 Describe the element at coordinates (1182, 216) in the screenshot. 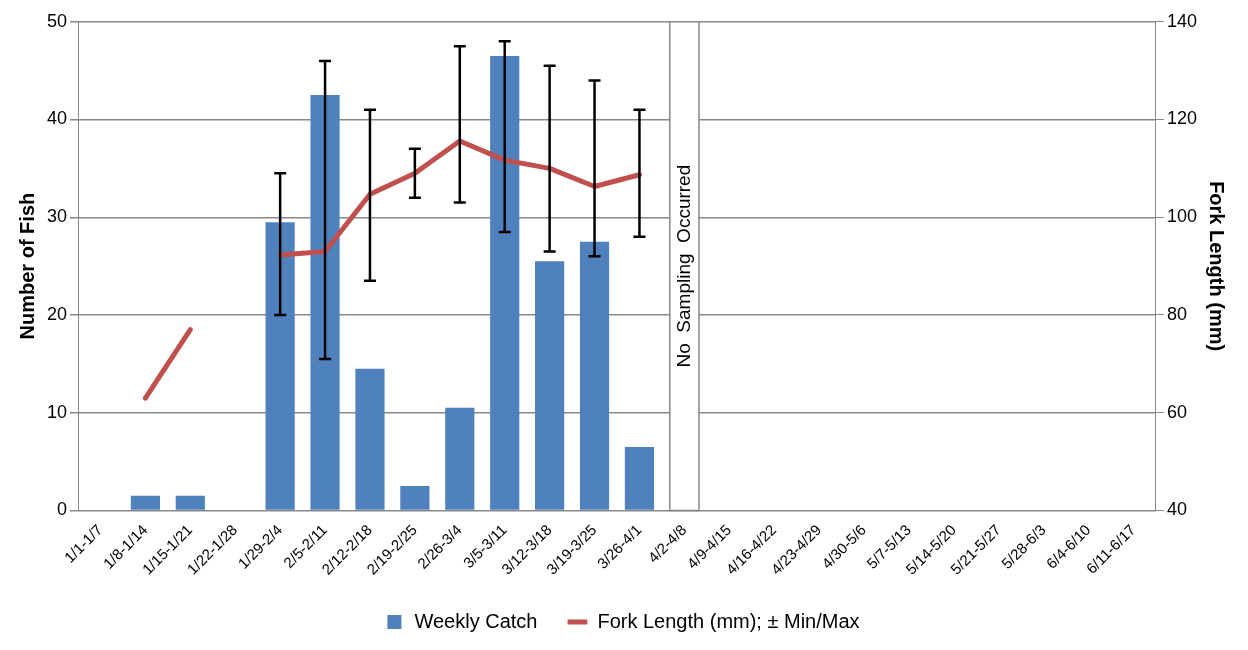

I see `y2-tick-label: 100` at that location.